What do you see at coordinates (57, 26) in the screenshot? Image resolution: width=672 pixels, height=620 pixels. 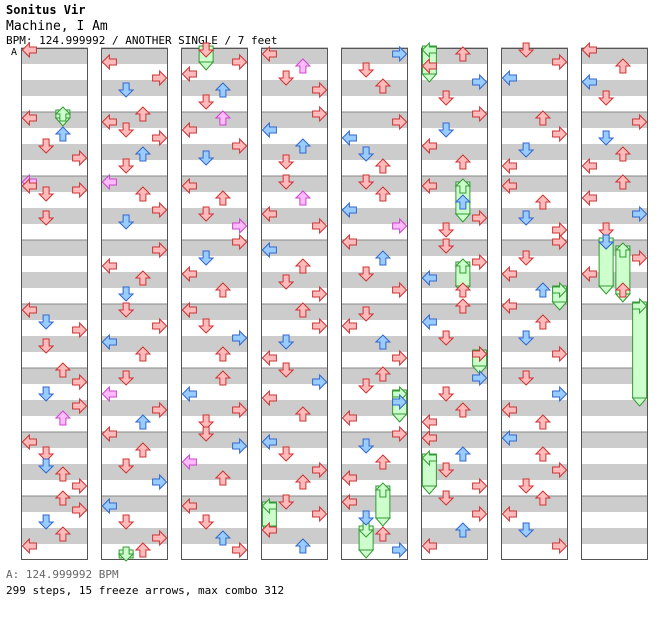 I see `song-title: Machine, I Am` at bounding box center [57, 26].